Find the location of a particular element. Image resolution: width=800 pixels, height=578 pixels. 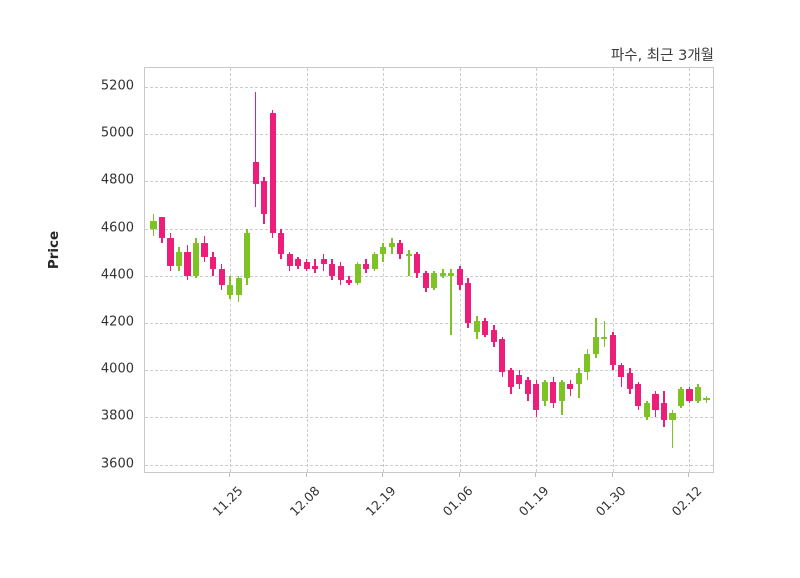

y-tick-label: 4400 is located at coordinates (117, 275).